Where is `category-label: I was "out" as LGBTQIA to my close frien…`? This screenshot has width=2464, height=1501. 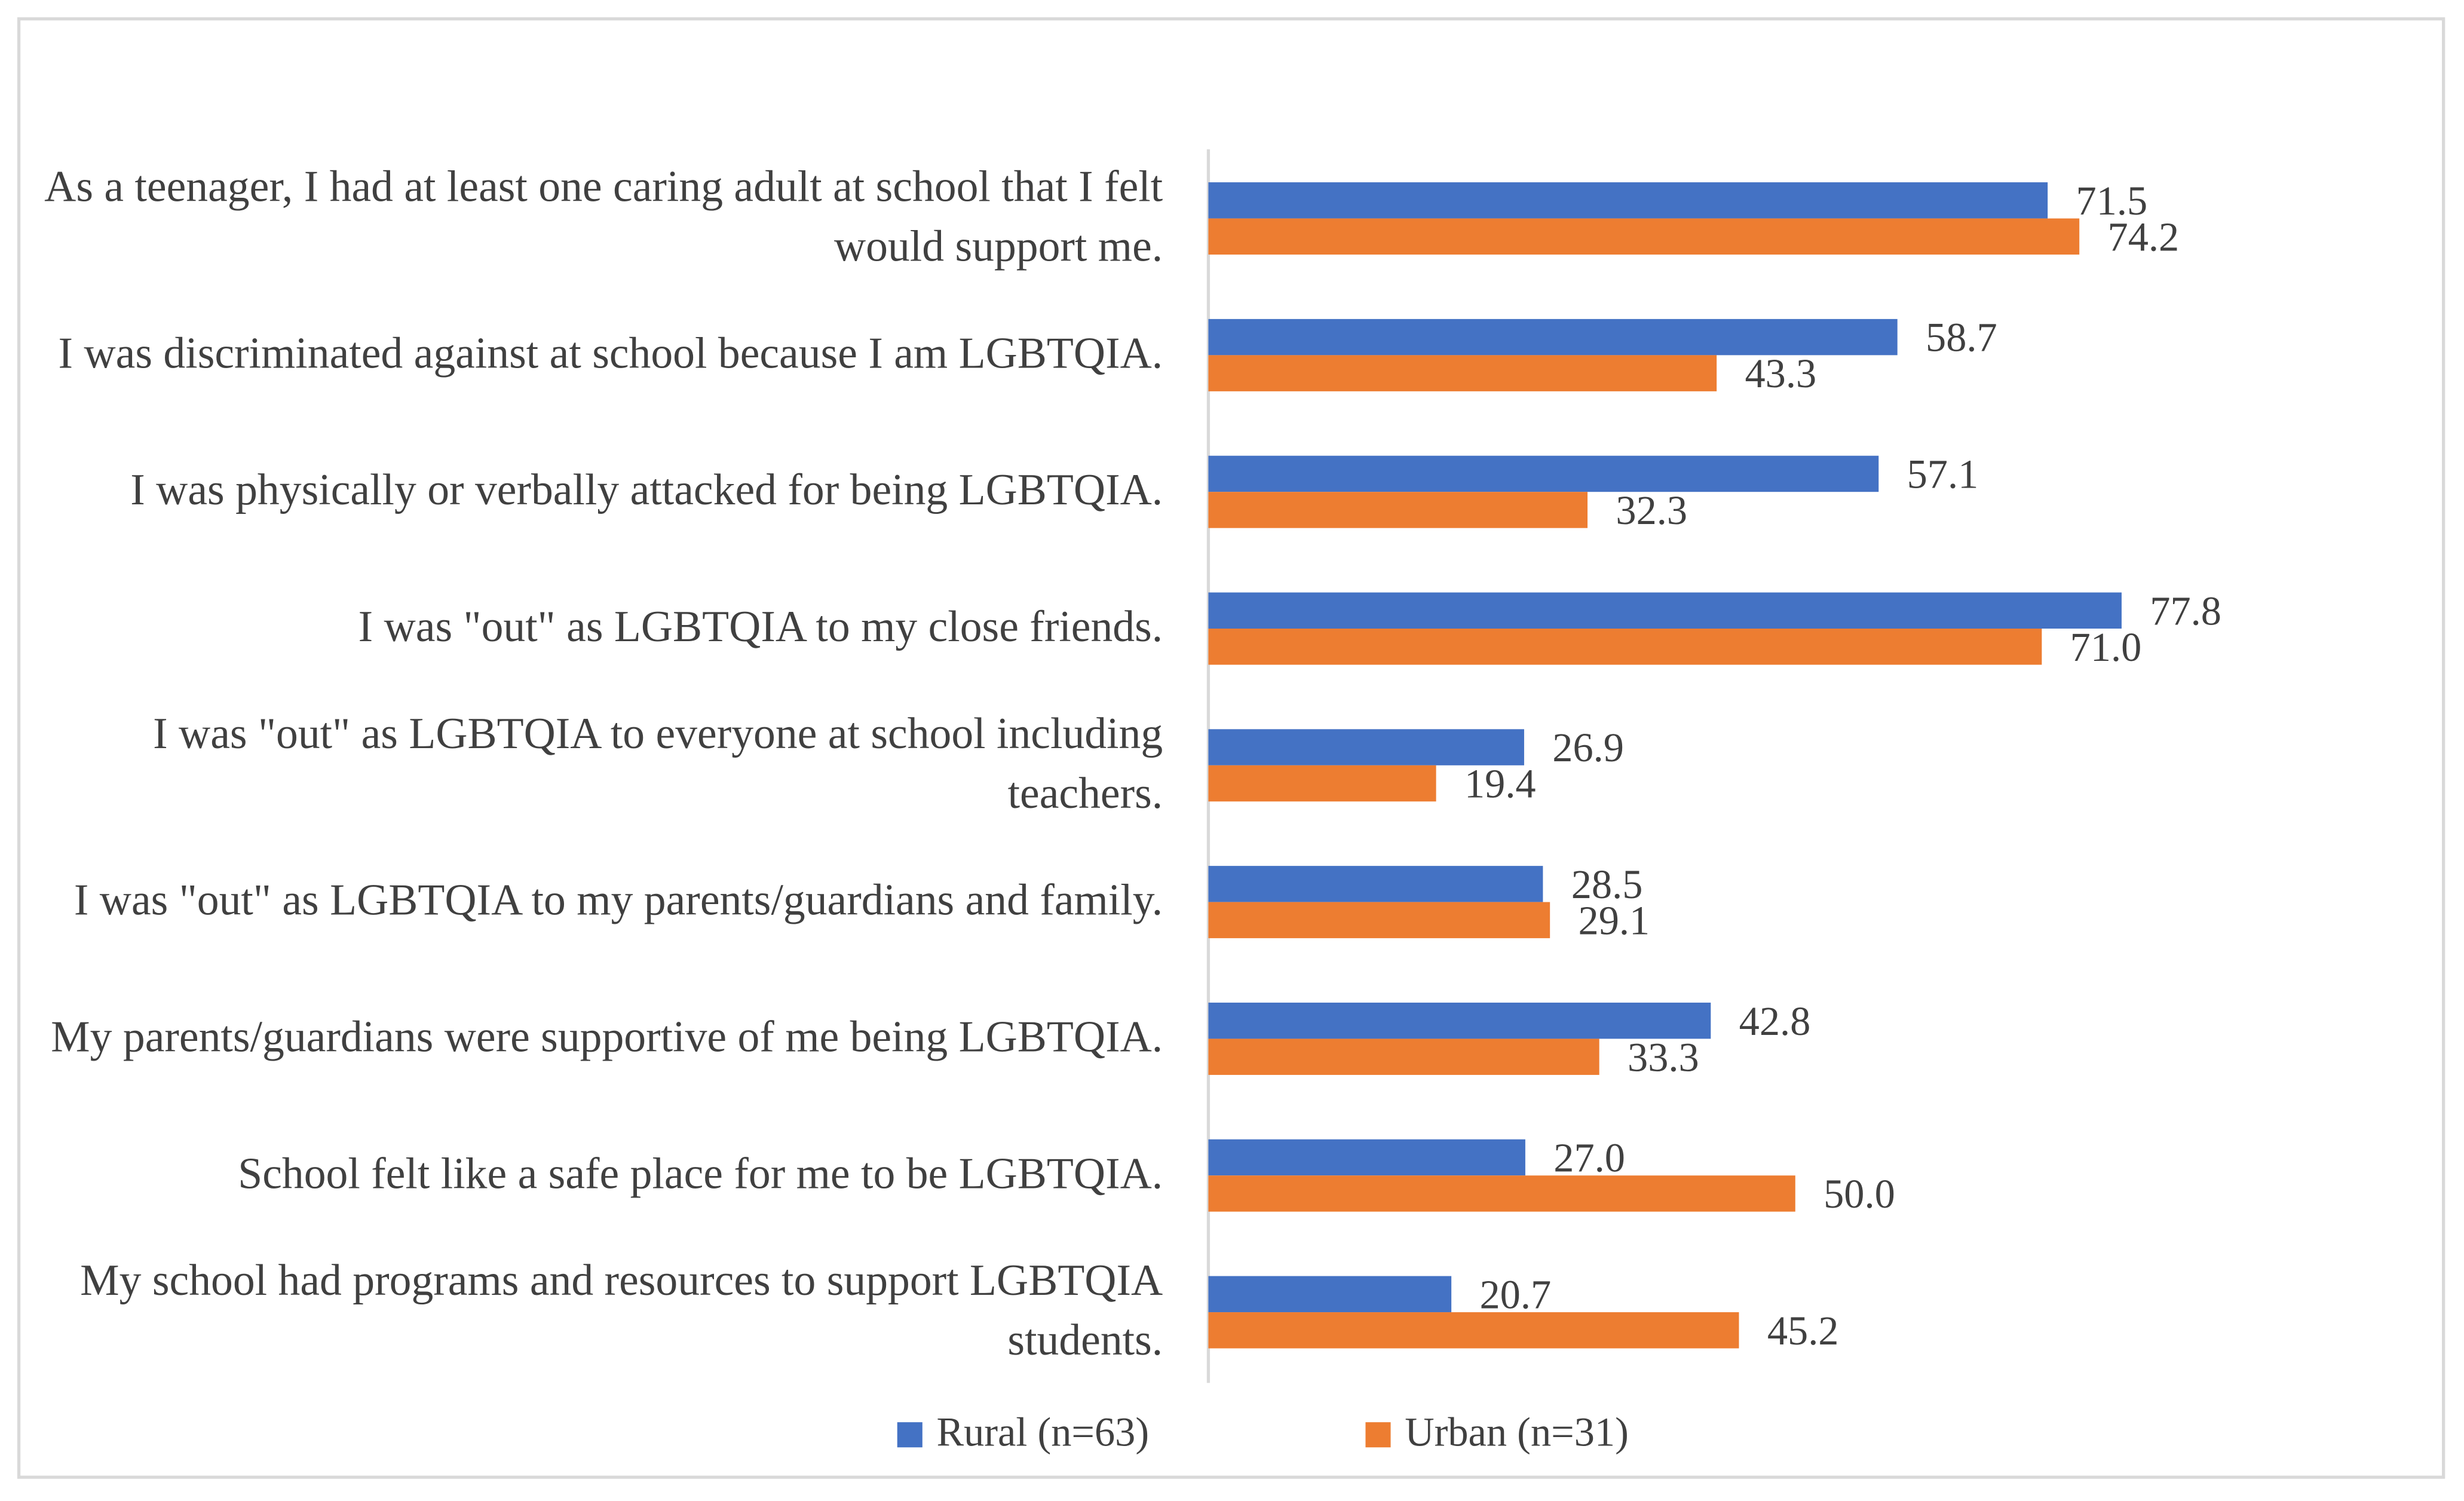 category-label: I was "out" as LGBTQIA to my close frien… is located at coordinates (760, 628).